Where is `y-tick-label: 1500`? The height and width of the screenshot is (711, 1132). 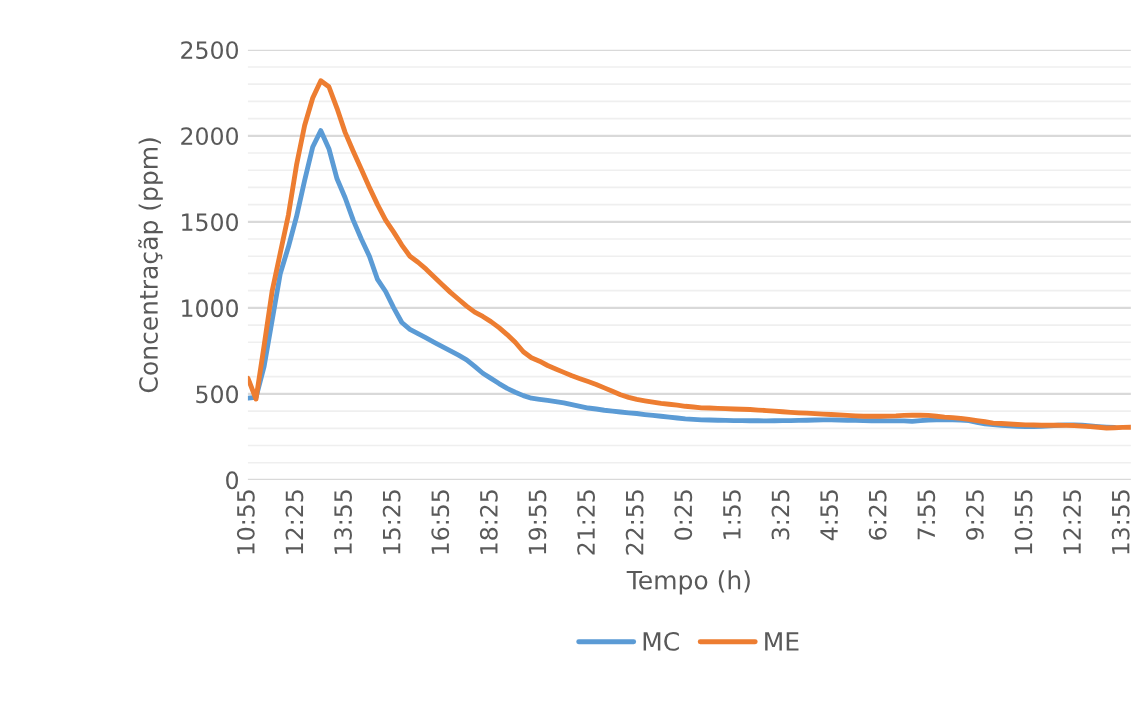 y-tick-label: 1500 is located at coordinates (210, 222).